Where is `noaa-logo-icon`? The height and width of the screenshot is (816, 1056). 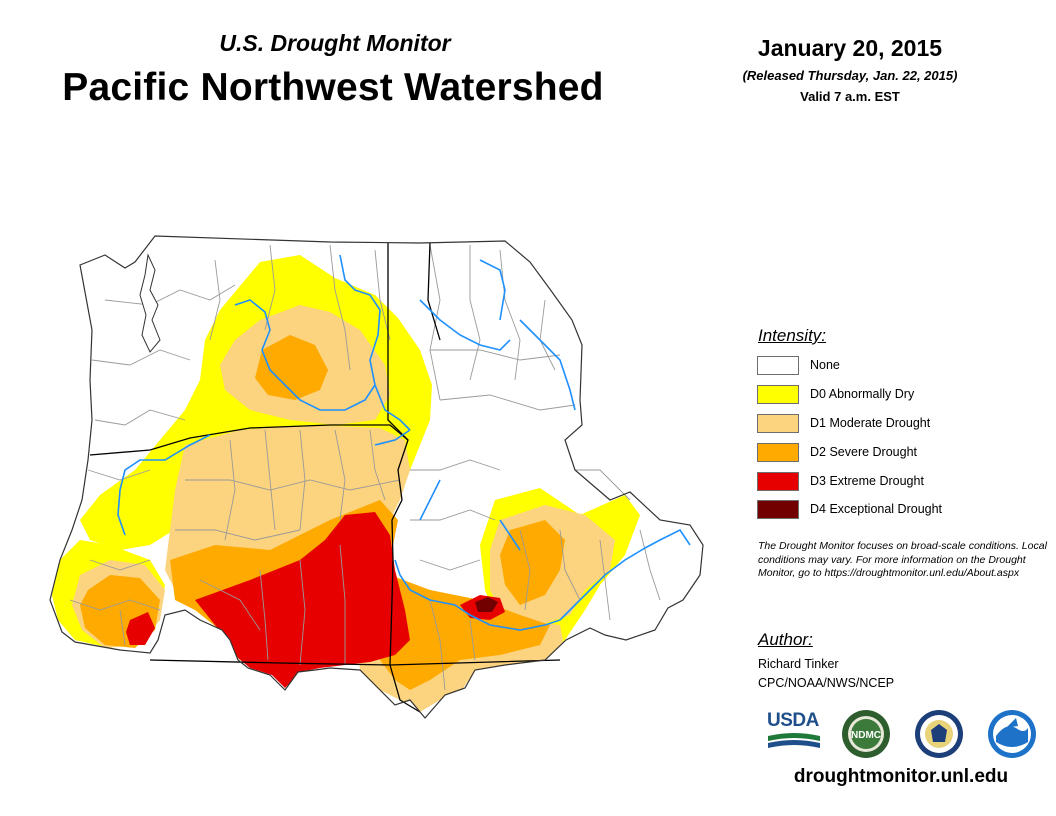 noaa-logo-icon is located at coordinates (1012, 734).